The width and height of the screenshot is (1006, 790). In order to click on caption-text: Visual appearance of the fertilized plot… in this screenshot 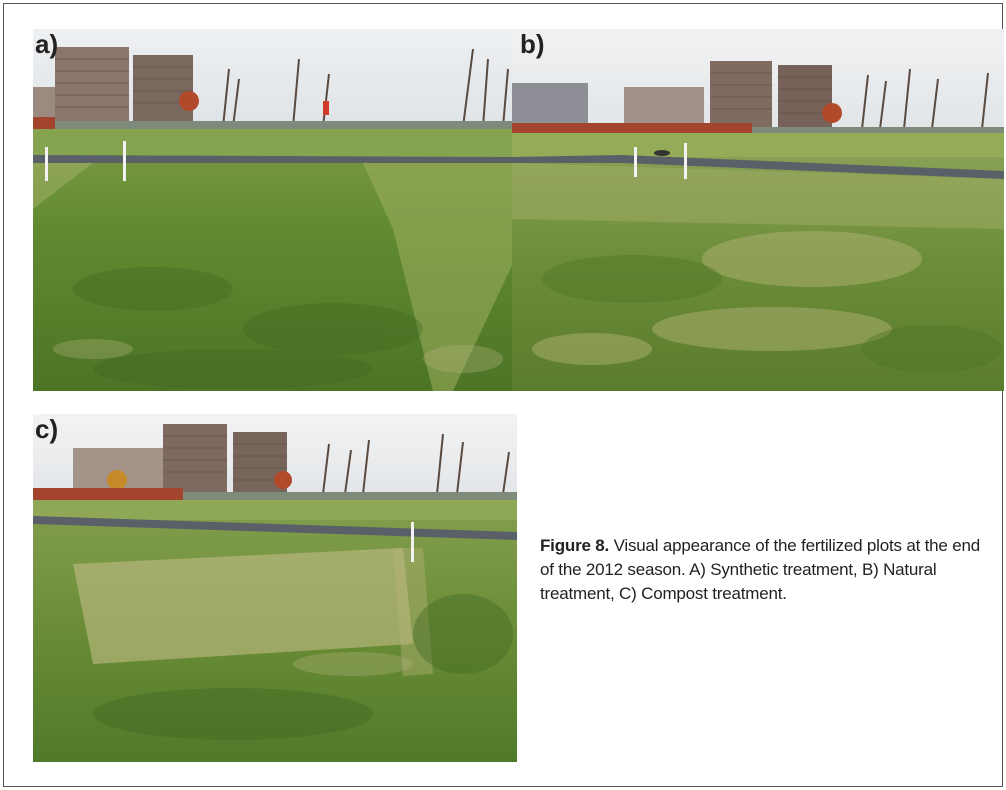, I will do `click(760, 569)`.